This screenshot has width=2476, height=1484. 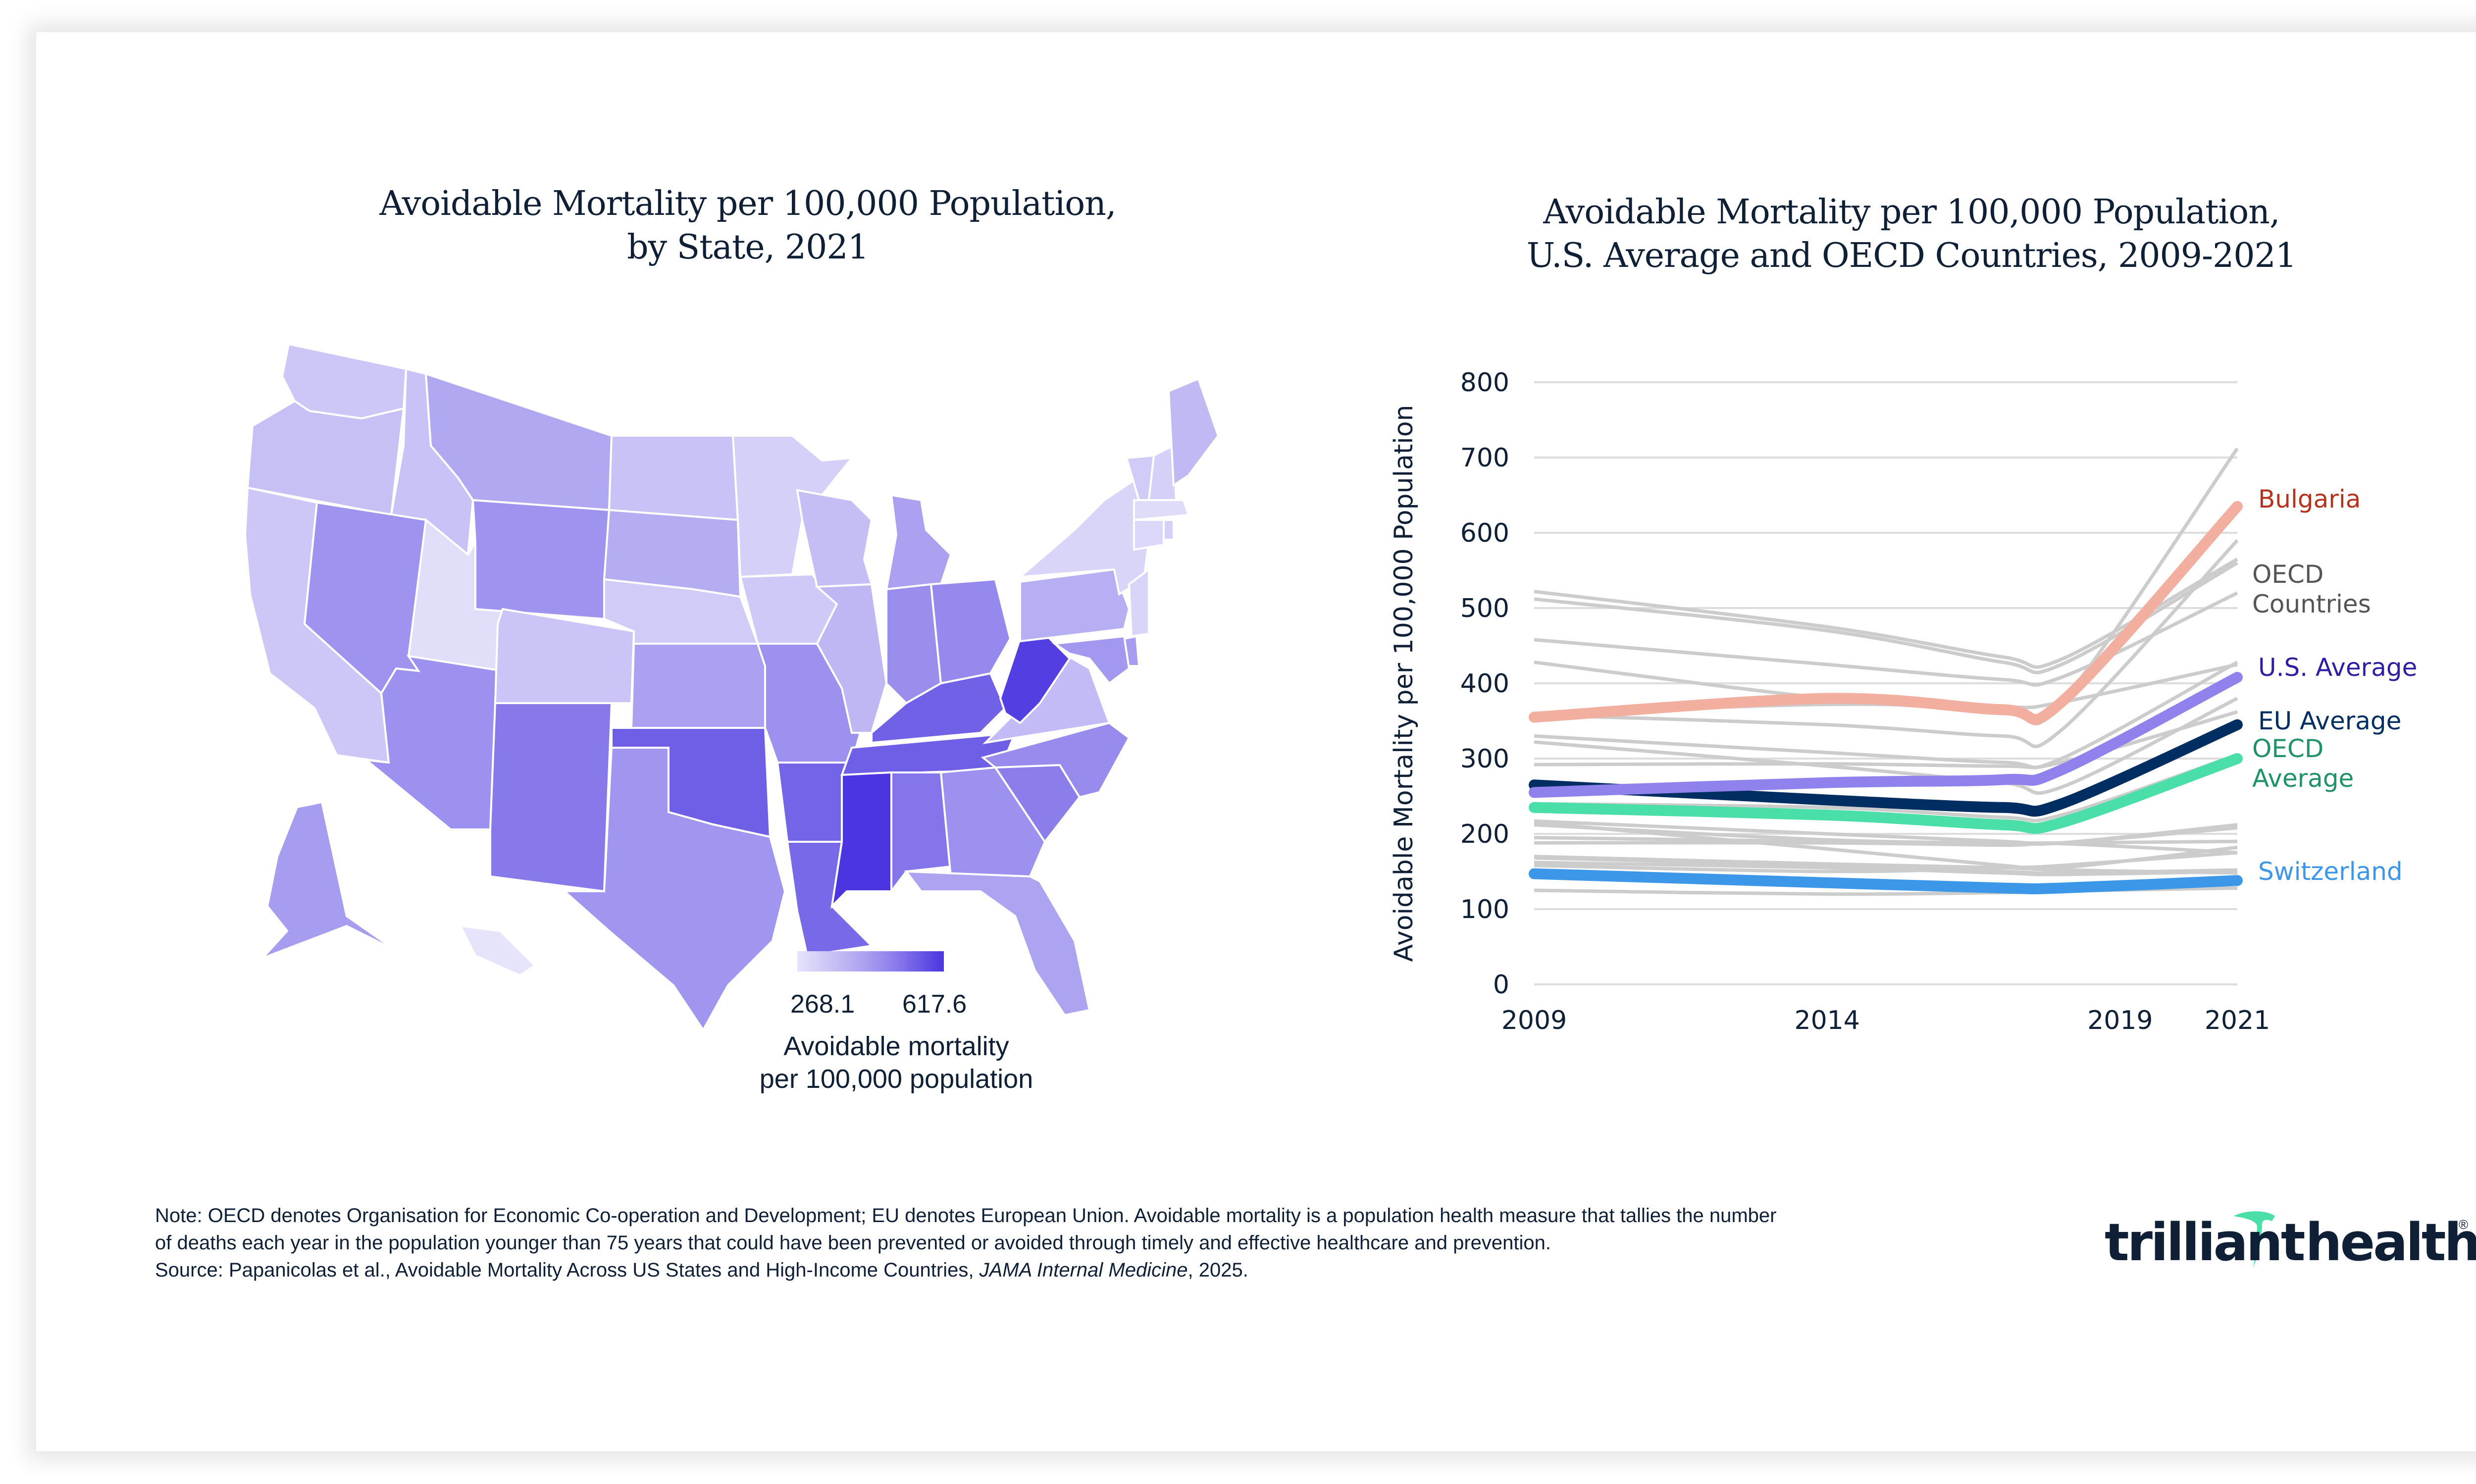 What do you see at coordinates (2390, 1242) in the screenshot?
I see `logo-text-health: health` at bounding box center [2390, 1242].